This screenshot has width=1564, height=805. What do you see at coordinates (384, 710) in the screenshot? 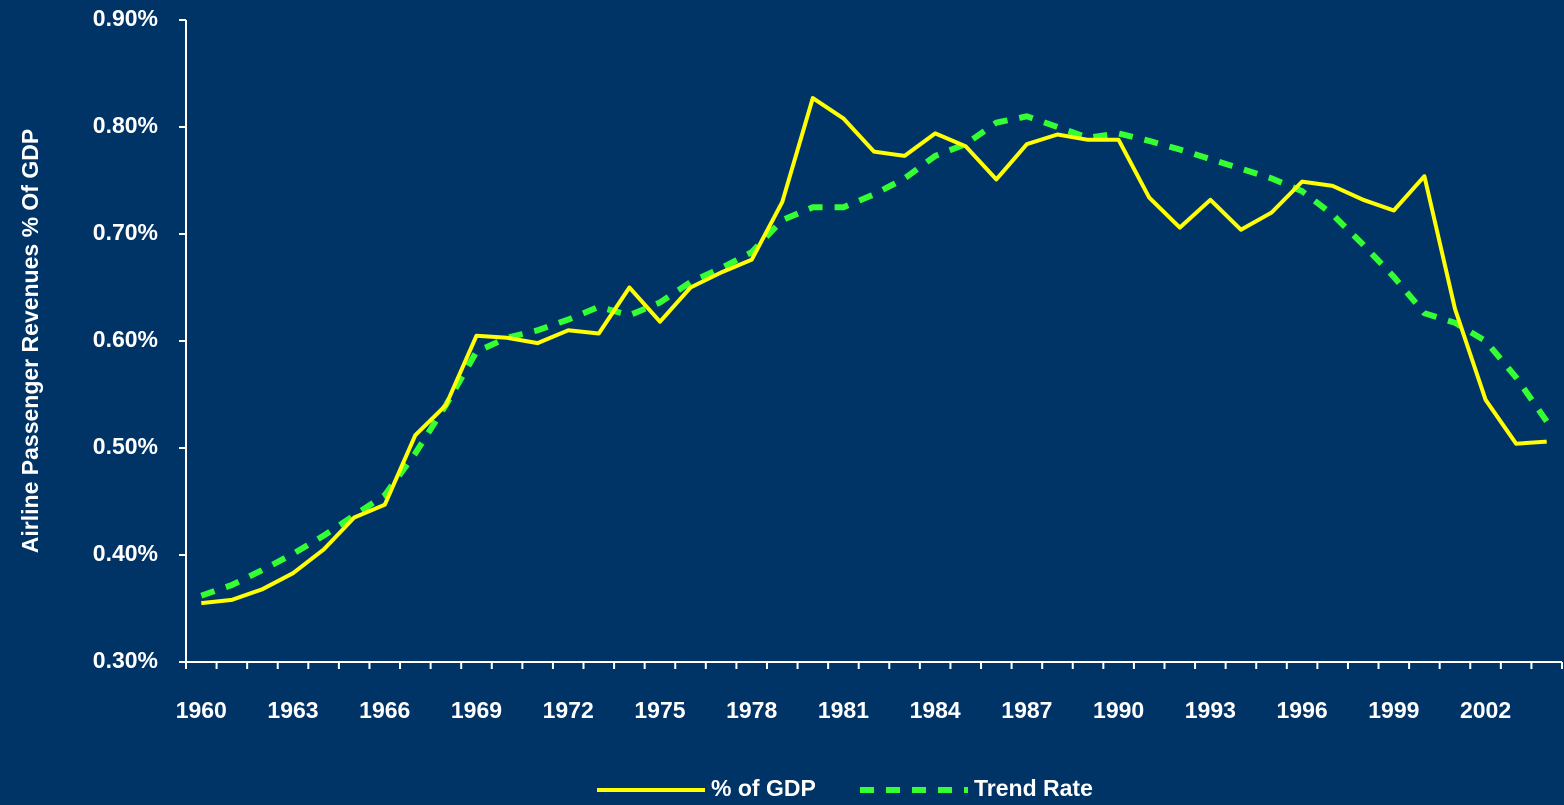
I see `x-tick-label: 1966` at bounding box center [384, 710].